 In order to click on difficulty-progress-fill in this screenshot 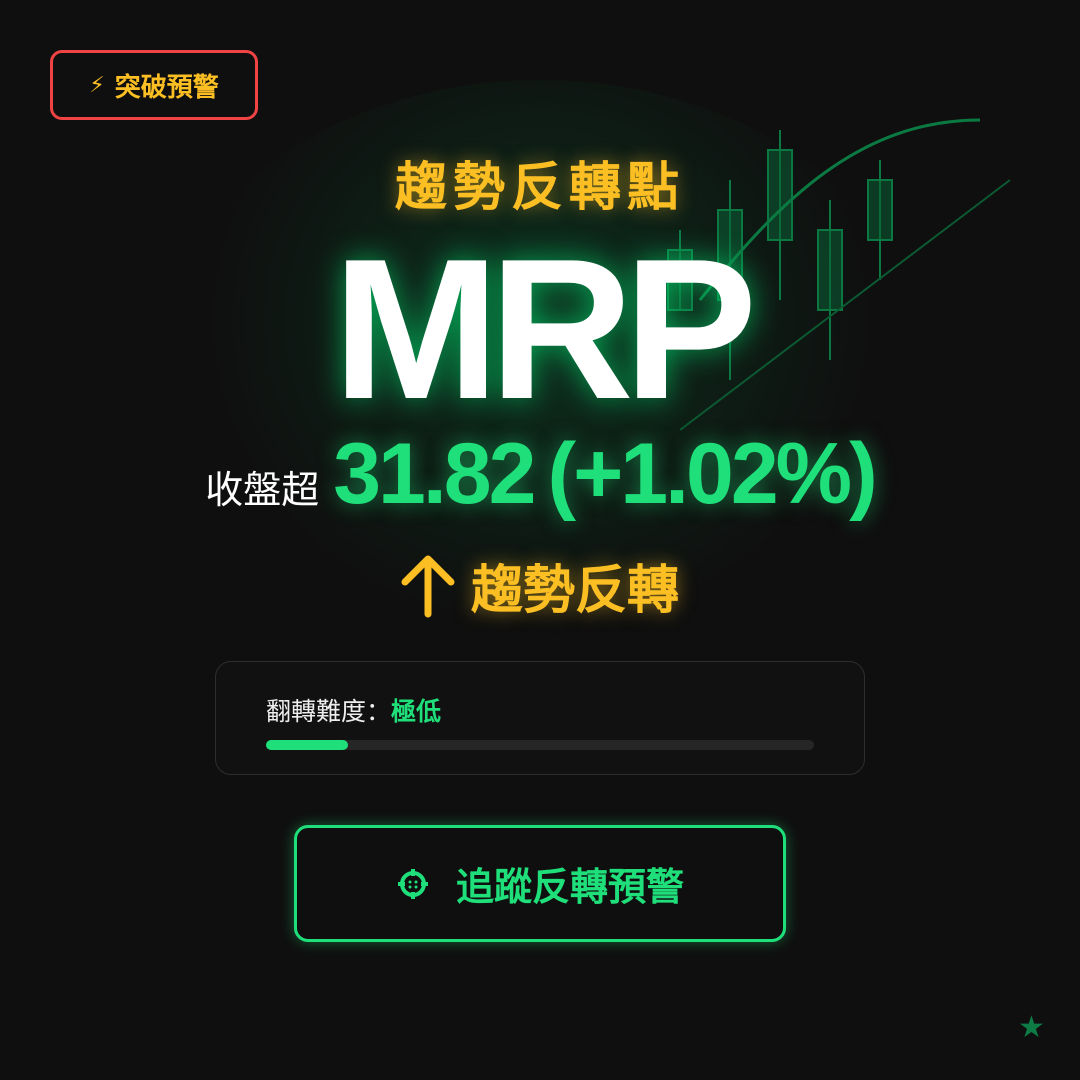, I will do `click(307, 745)`.